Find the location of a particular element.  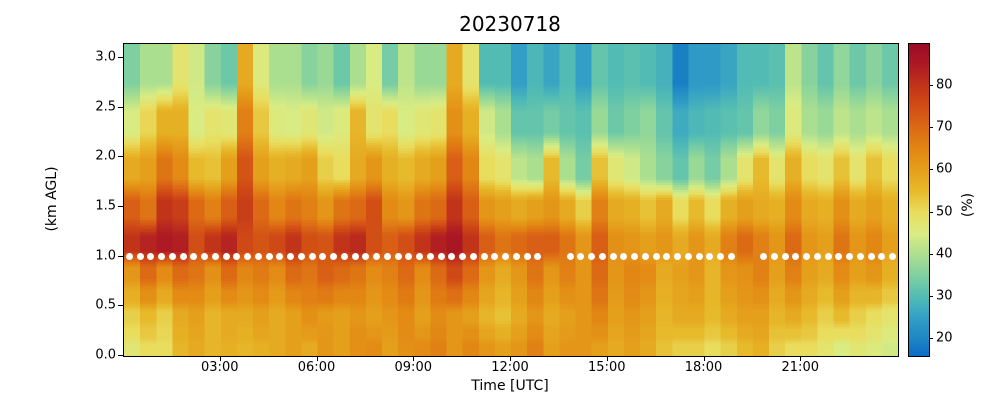

colorbar-tick-label: 40 is located at coordinates (944, 254).